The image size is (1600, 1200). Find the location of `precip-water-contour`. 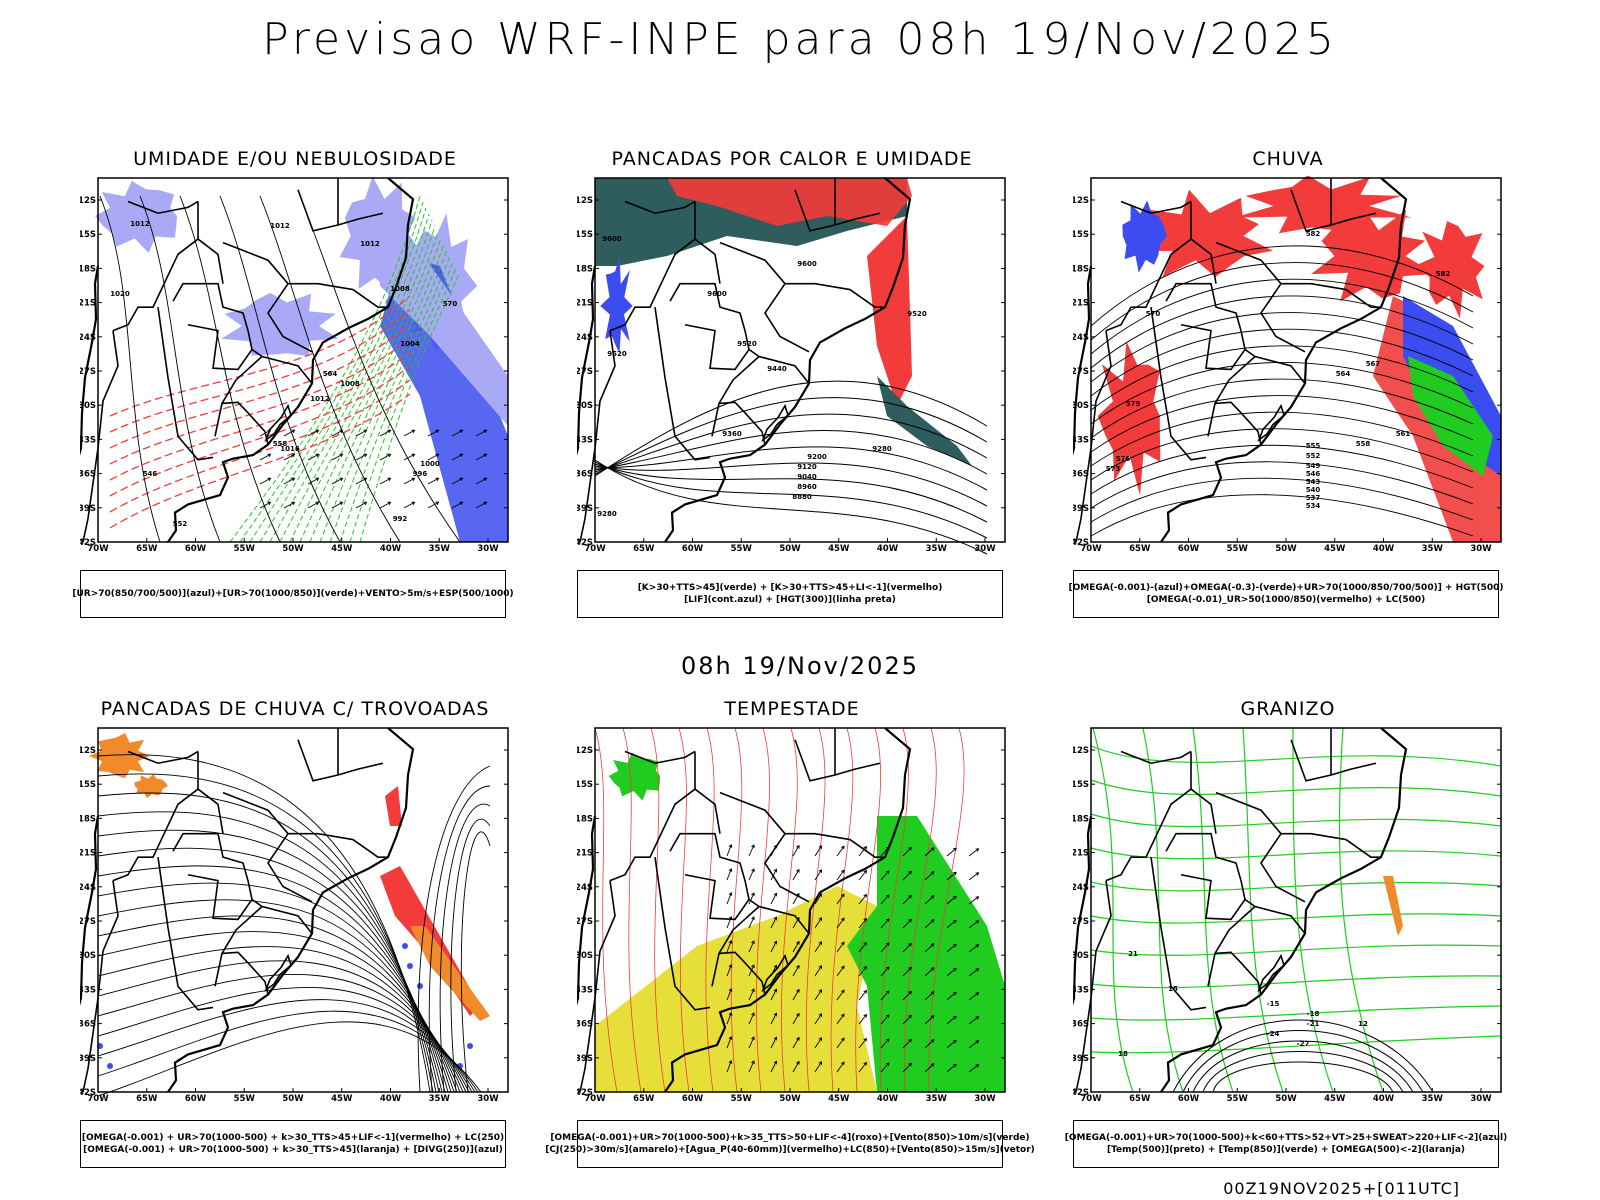

precip-water-contour is located at coordinates (736, 910).